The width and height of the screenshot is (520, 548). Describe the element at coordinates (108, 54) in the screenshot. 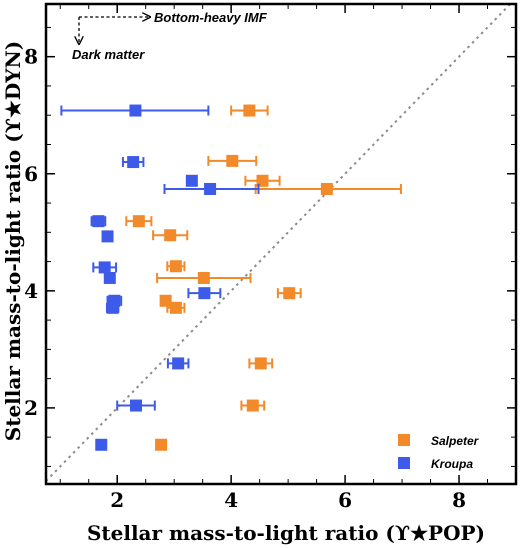

I see `dark-matter-label: Dark matter` at that location.